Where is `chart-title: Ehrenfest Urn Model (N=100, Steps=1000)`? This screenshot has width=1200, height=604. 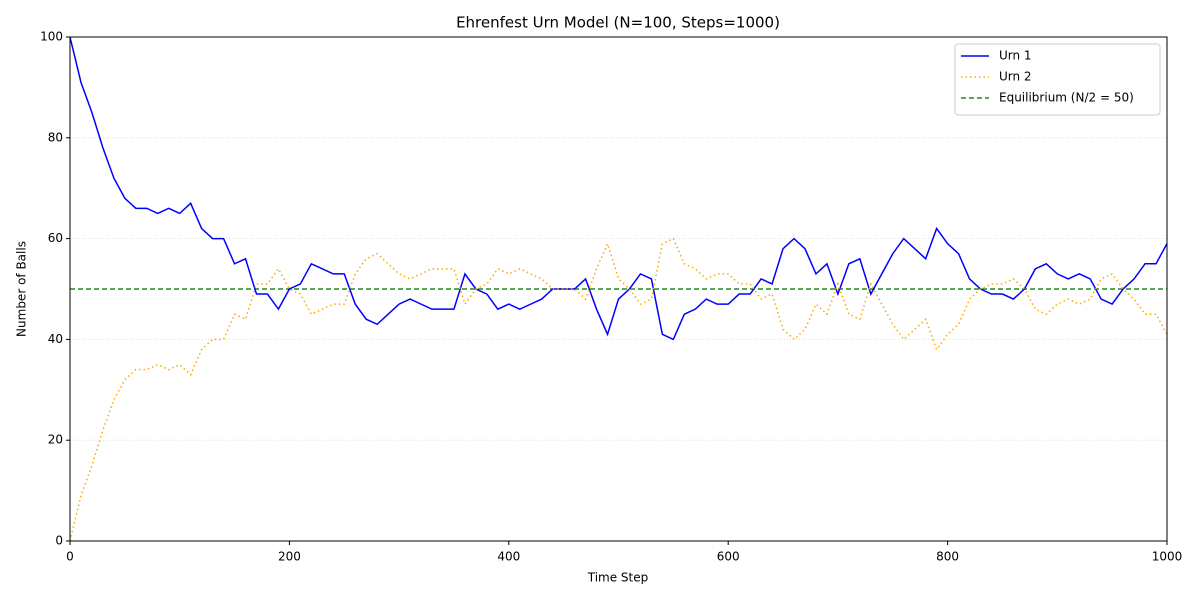
chart-title: Ehrenfest Urn Model (N=100, Steps=1000) is located at coordinates (618, 23).